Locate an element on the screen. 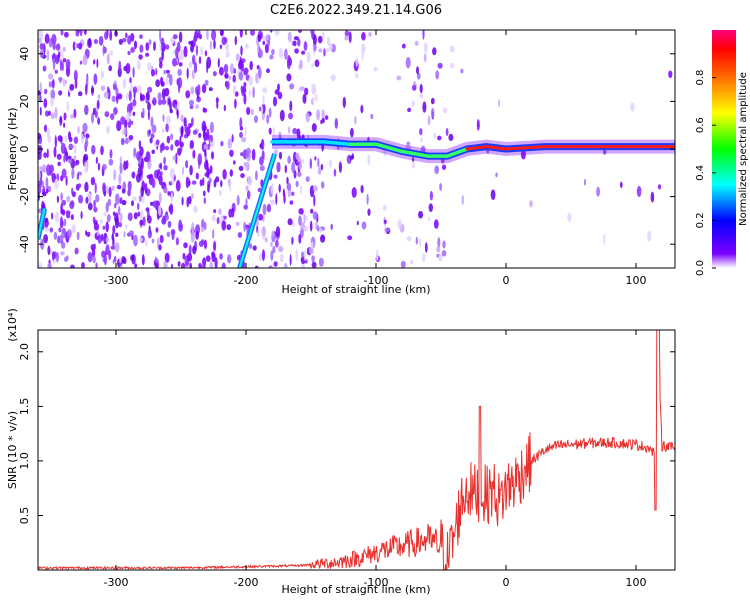 This screenshot has height=600, width=750. snr-scale-label: (x10⁴) is located at coordinates (12, 325).